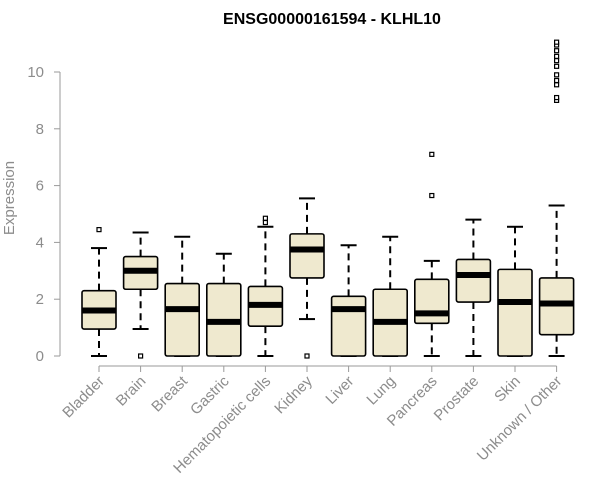  What do you see at coordinates (131, 391) in the screenshot?
I see `x-tick-label: Brain` at bounding box center [131, 391].